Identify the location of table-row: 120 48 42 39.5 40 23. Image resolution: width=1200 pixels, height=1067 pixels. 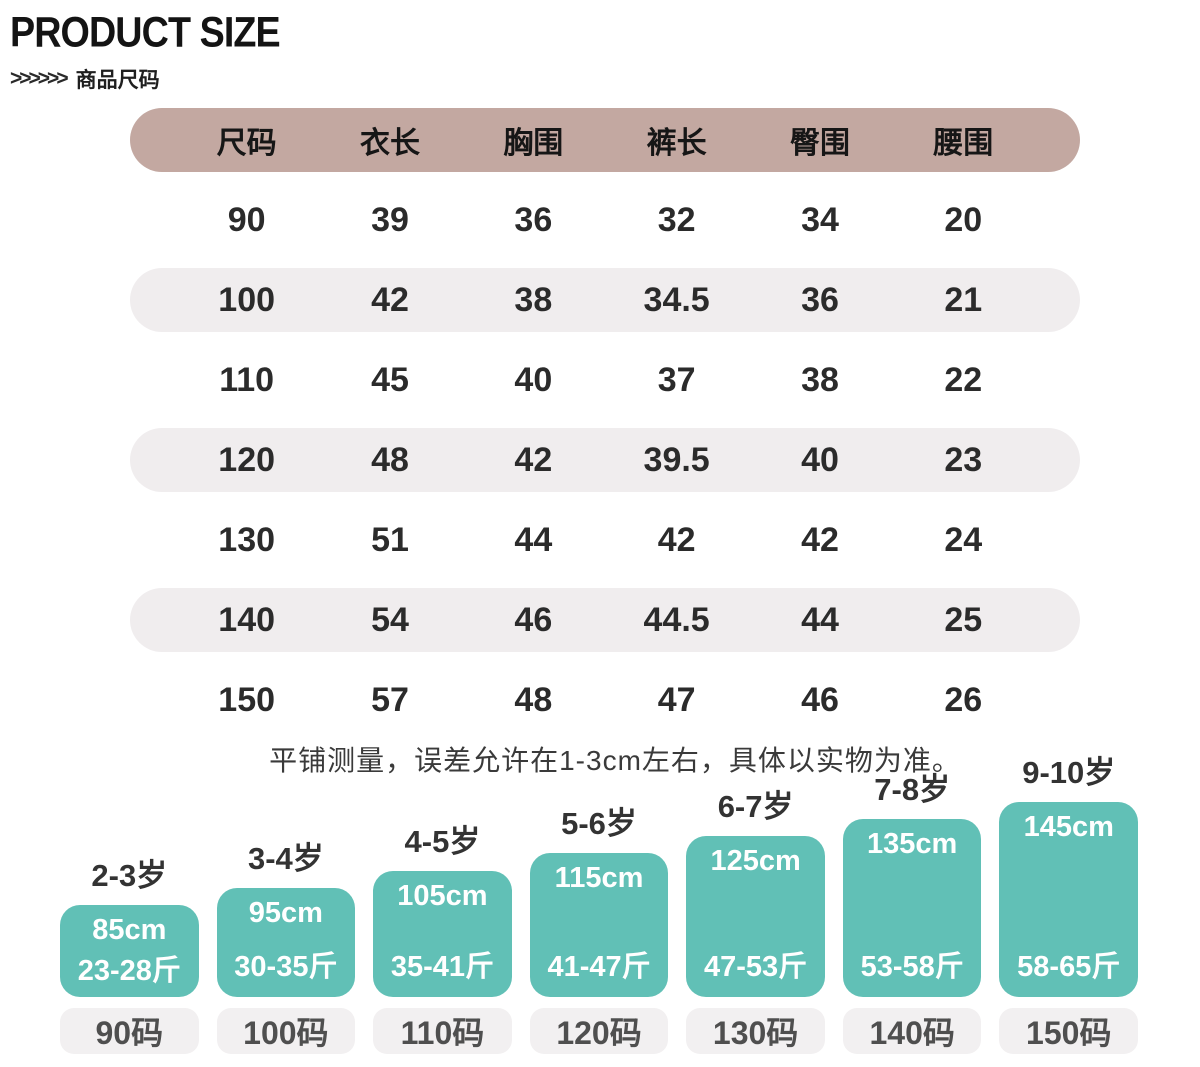
(605, 460).